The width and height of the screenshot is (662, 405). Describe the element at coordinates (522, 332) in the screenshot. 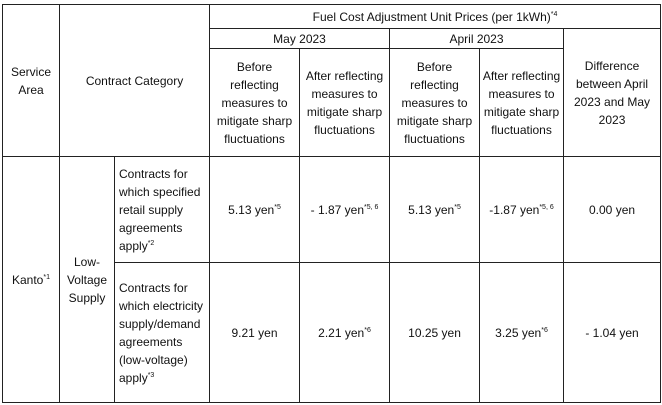

I see `april-after-value: 3.25 yen*6` at that location.